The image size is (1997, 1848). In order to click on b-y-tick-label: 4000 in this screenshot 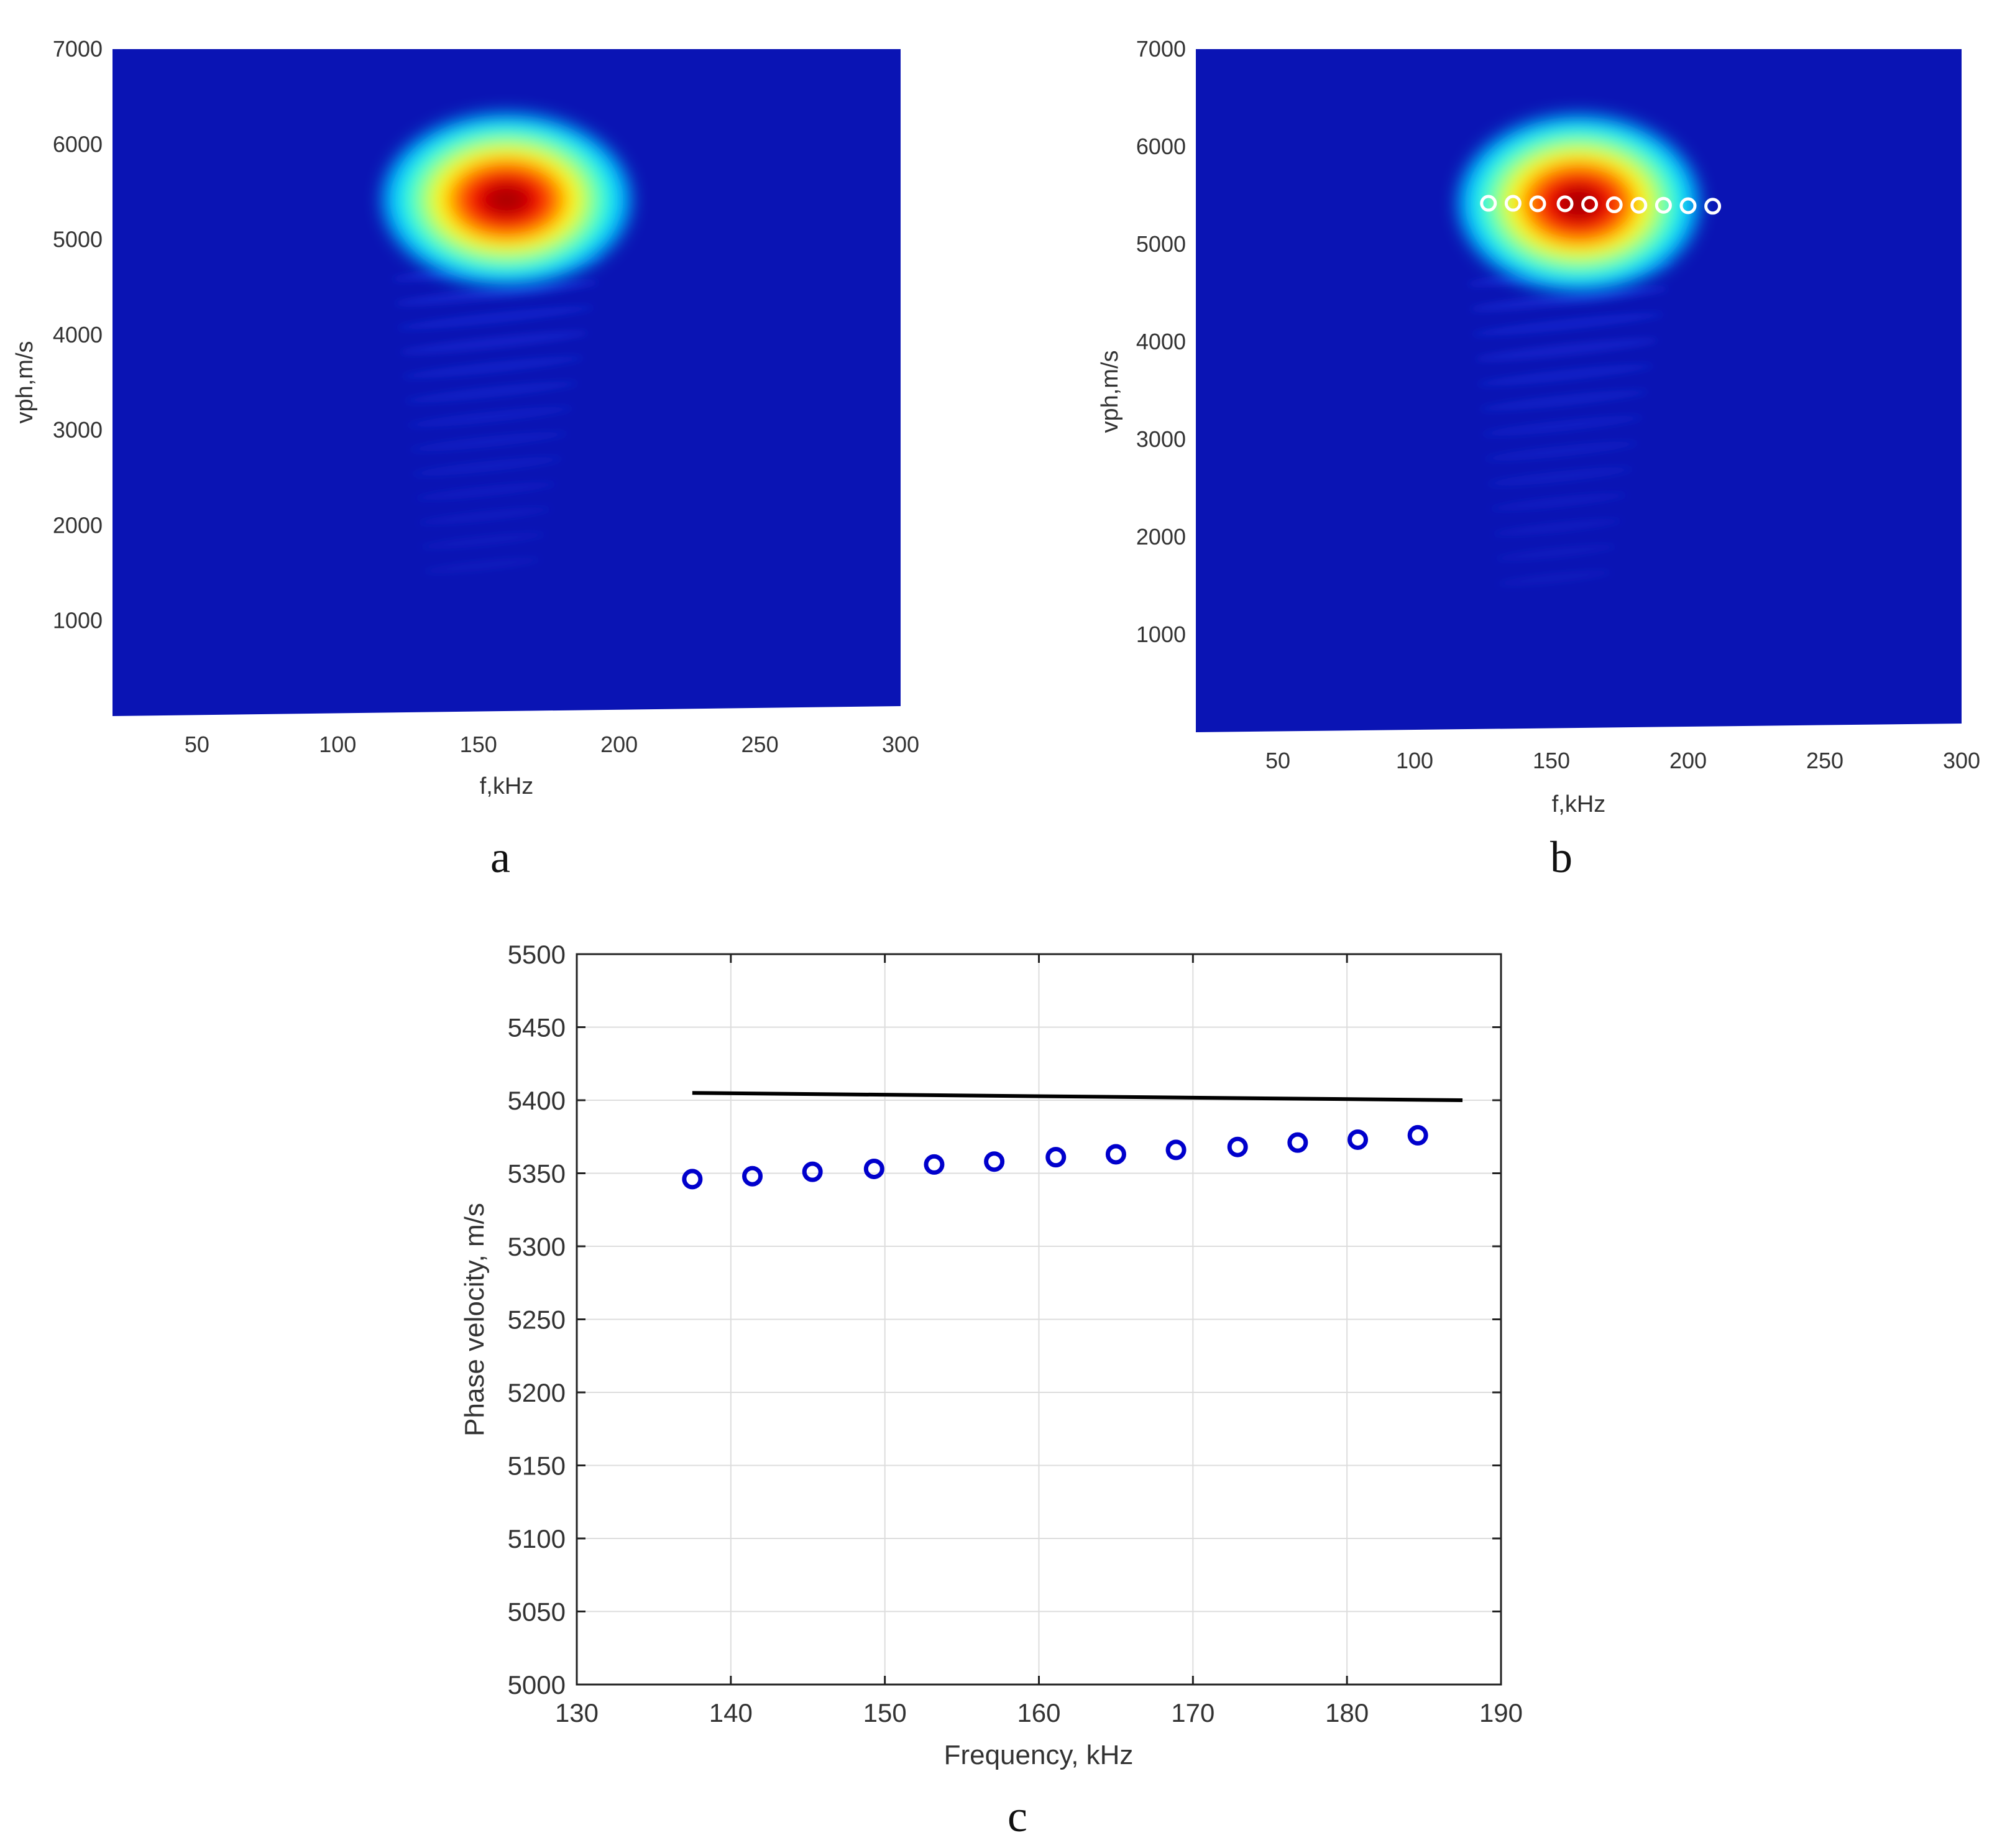, I will do `click(1161, 341)`.